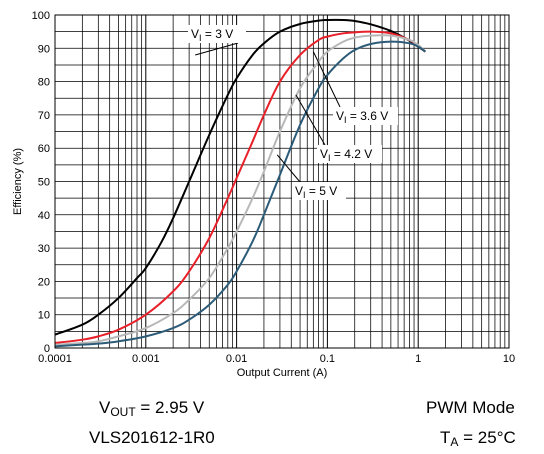 The height and width of the screenshot is (454, 544). What do you see at coordinates (44, 249) in the screenshot?
I see `y-tick-label: 30` at bounding box center [44, 249].